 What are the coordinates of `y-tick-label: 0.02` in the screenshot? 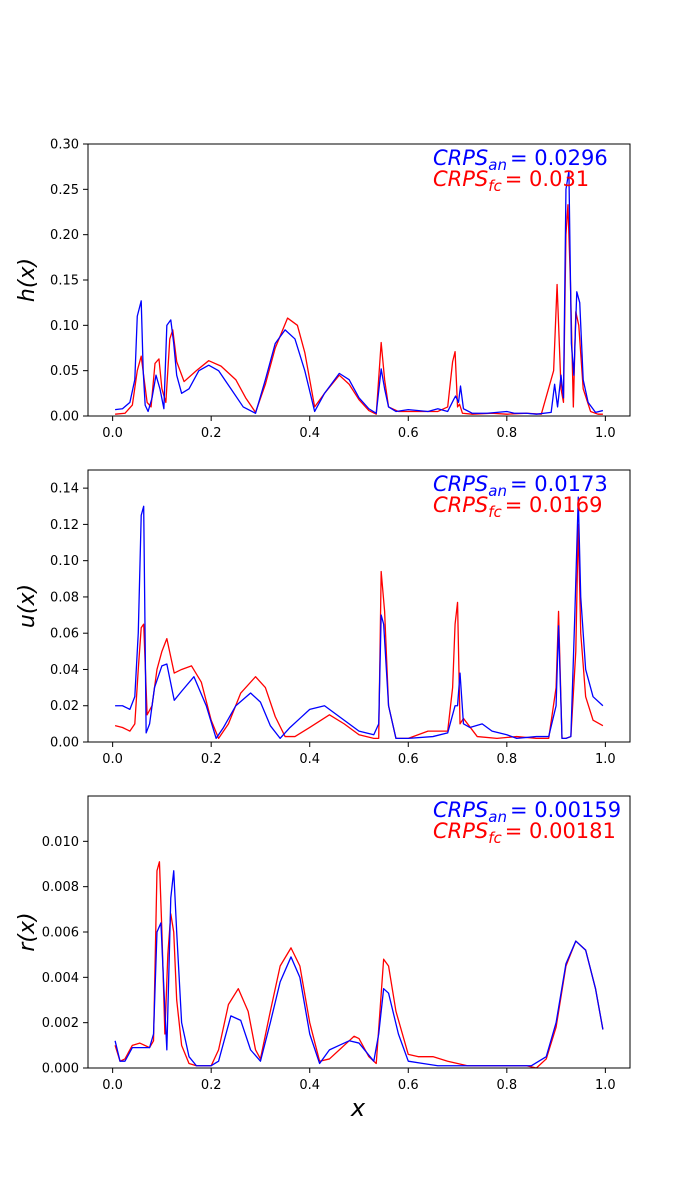 It's located at (64, 706).